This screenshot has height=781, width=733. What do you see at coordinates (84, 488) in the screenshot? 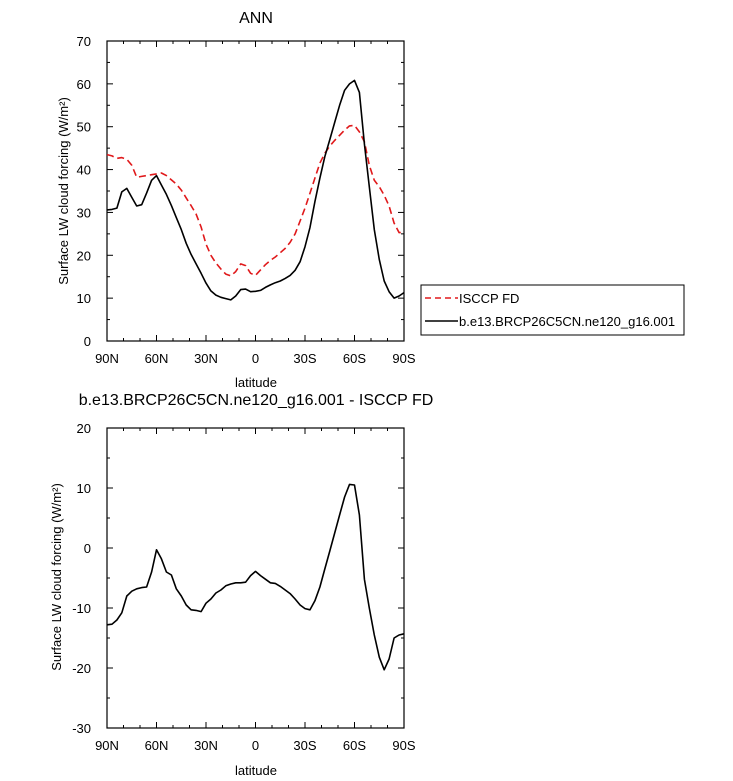
I see `bottom-y-tick-label: 10` at bounding box center [84, 488].